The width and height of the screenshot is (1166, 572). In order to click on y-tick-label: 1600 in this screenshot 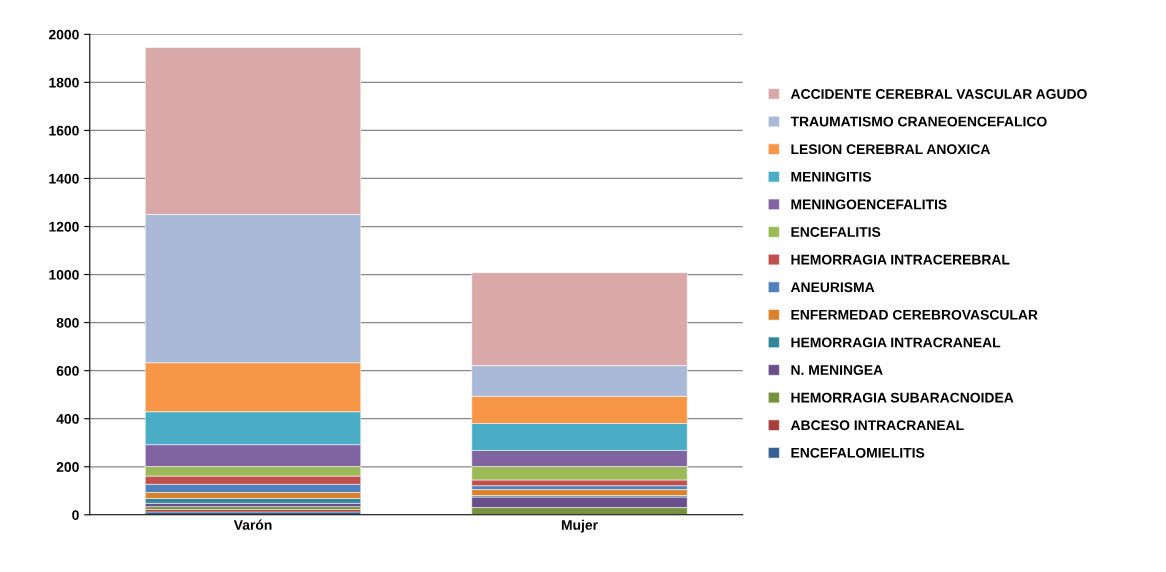, I will do `click(64, 130)`.